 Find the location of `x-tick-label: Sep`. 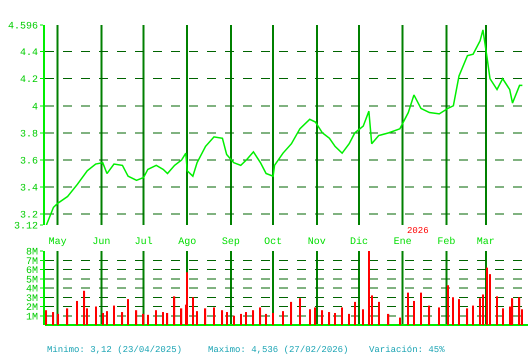

x-tick-label: Sep is located at coordinates (231, 242).